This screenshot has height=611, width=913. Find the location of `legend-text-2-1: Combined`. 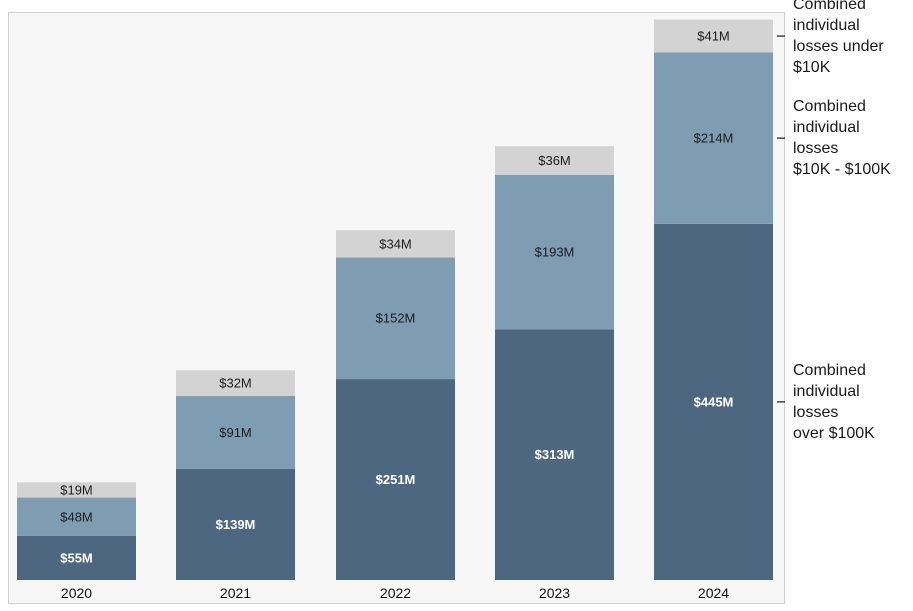

legend-text-2-1: Combined is located at coordinates (829, 106).